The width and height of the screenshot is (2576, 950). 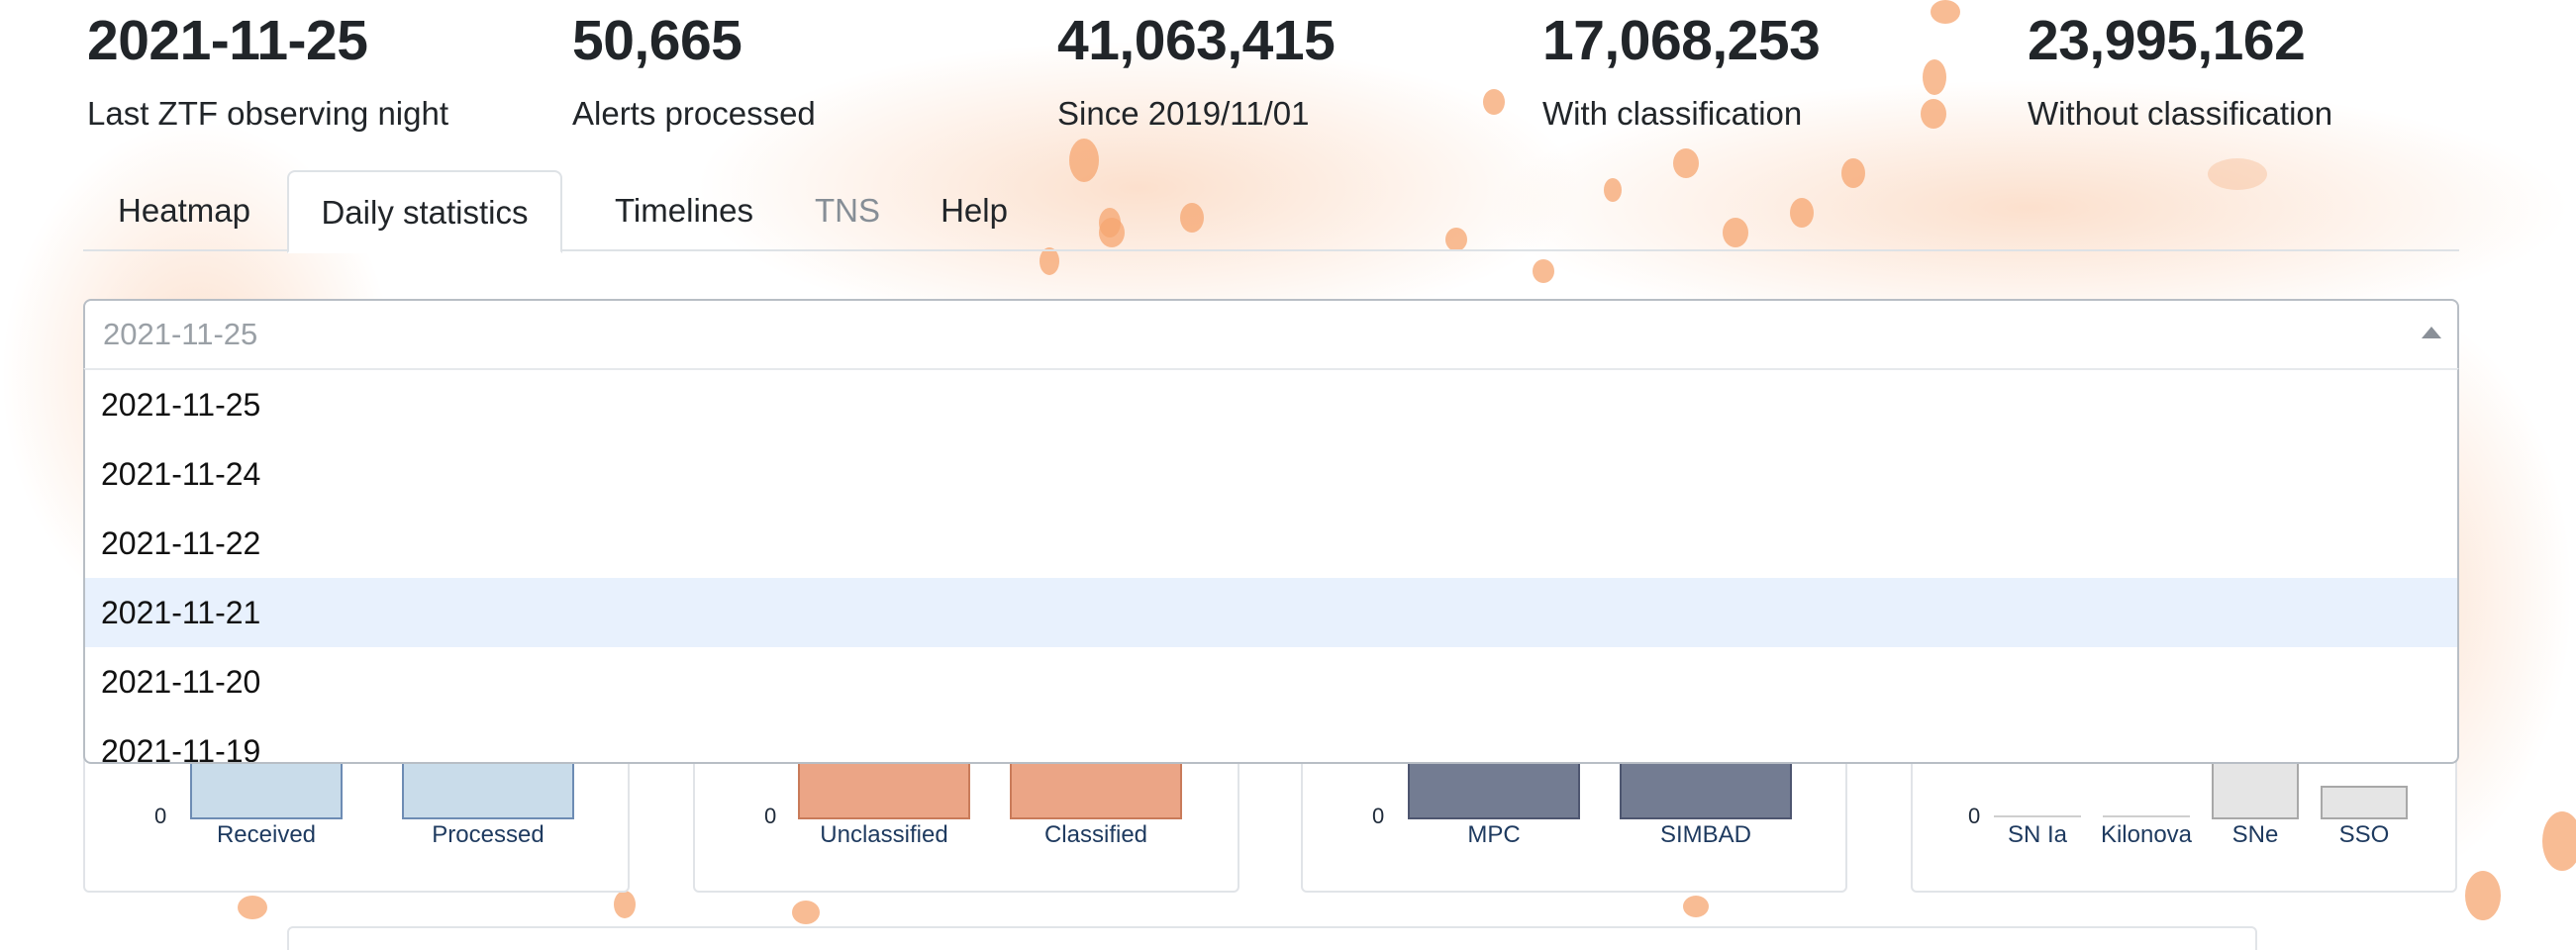 What do you see at coordinates (2180, 114) in the screenshot?
I see `stat-label: Without classification` at bounding box center [2180, 114].